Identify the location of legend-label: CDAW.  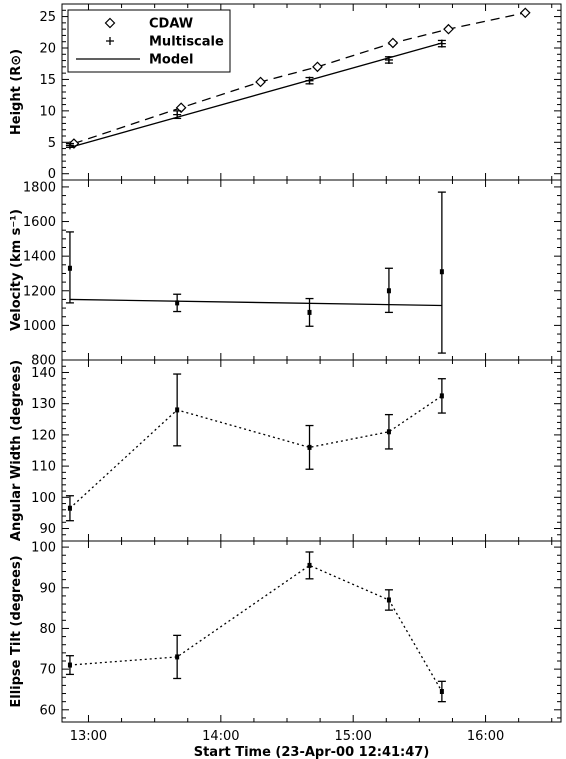
(171, 24).